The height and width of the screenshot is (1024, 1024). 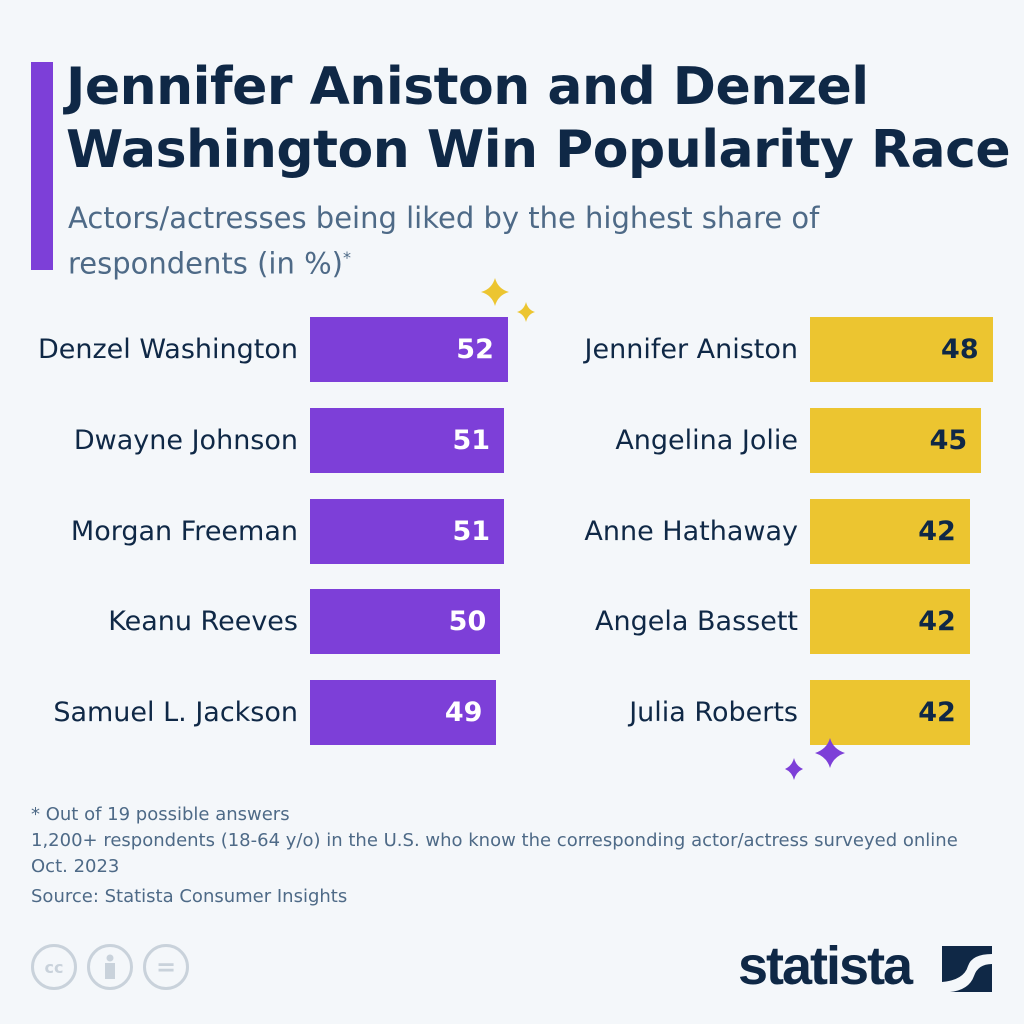 What do you see at coordinates (960, 349) in the screenshot?
I see `data-label: 48` at bounding box center [960, 349].